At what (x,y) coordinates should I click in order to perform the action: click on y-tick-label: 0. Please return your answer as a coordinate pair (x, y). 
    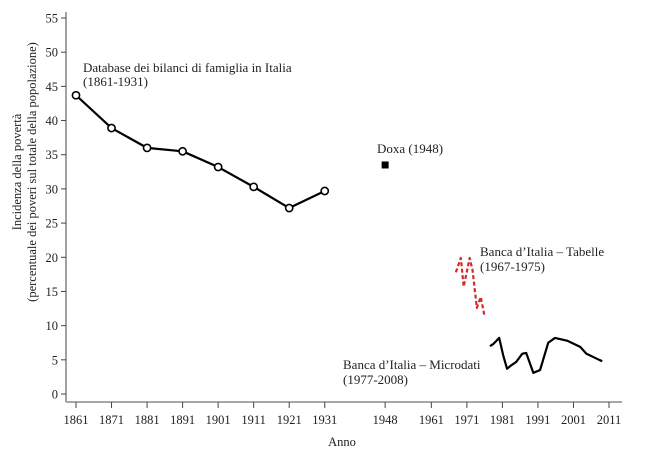
    Looking at the image, I should click on (55, 395).